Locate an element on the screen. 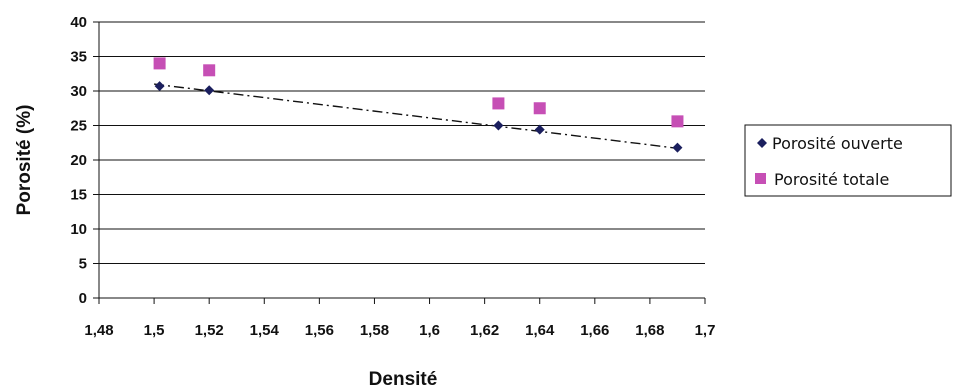 The image size is (954, 390). y-tick-label: 10 is located at coordinates (78, 229).